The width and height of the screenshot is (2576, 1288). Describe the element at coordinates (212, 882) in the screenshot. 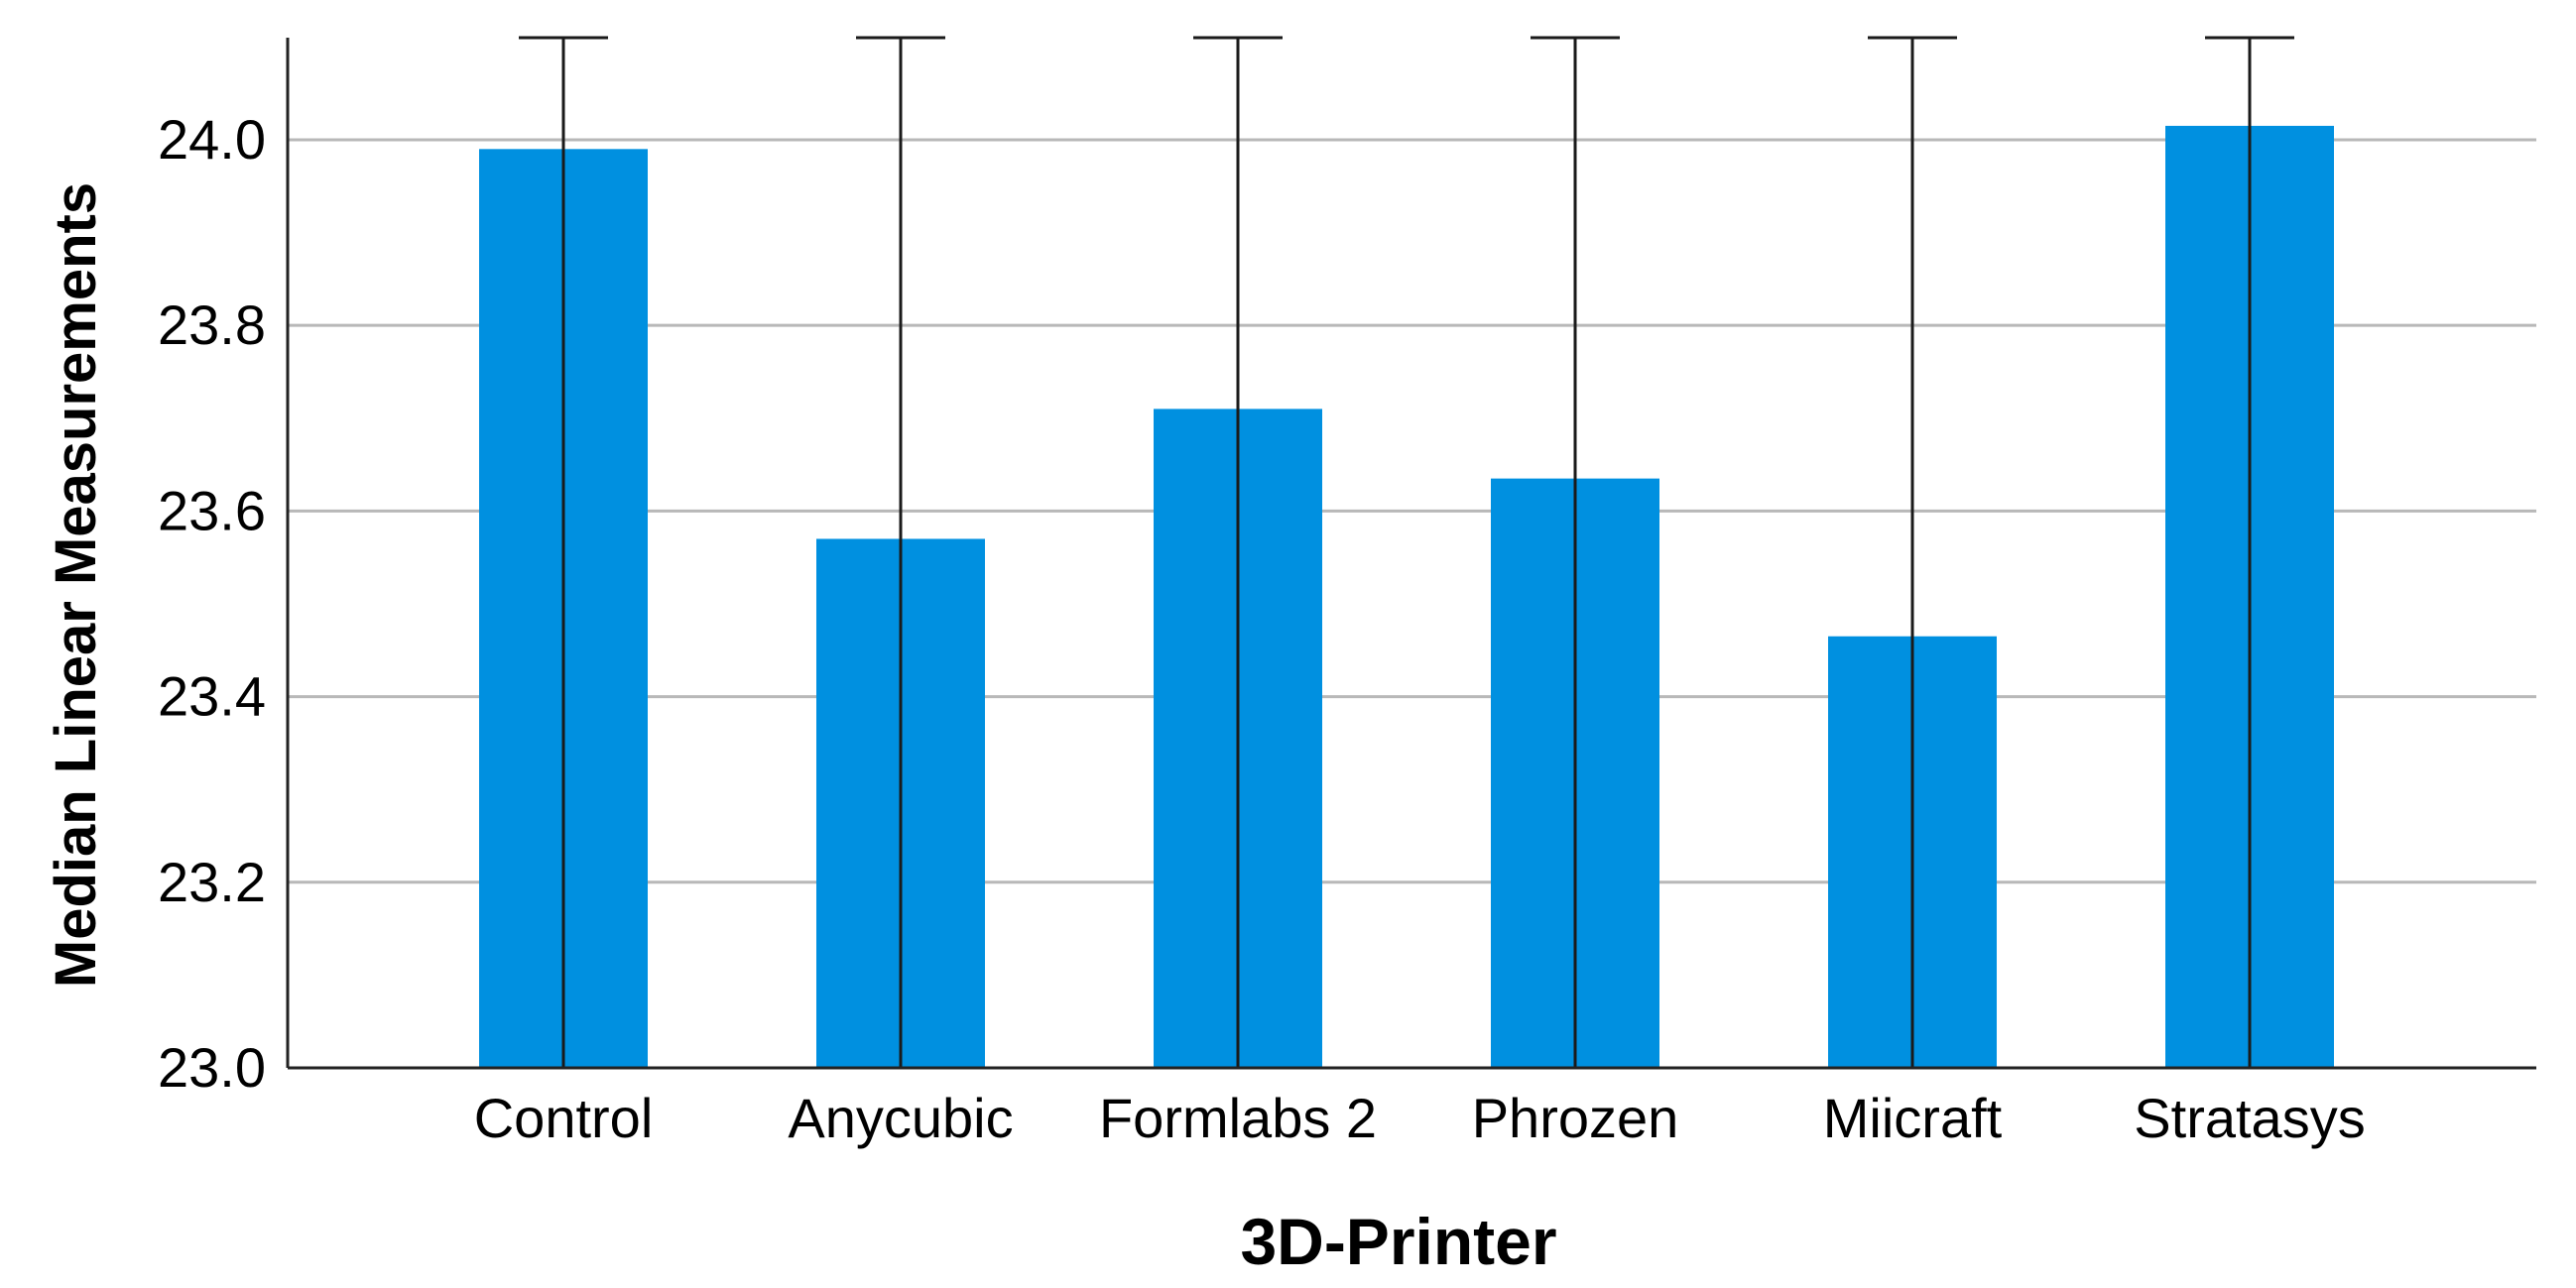

I see `y-tick-label: 23.2` at that location.